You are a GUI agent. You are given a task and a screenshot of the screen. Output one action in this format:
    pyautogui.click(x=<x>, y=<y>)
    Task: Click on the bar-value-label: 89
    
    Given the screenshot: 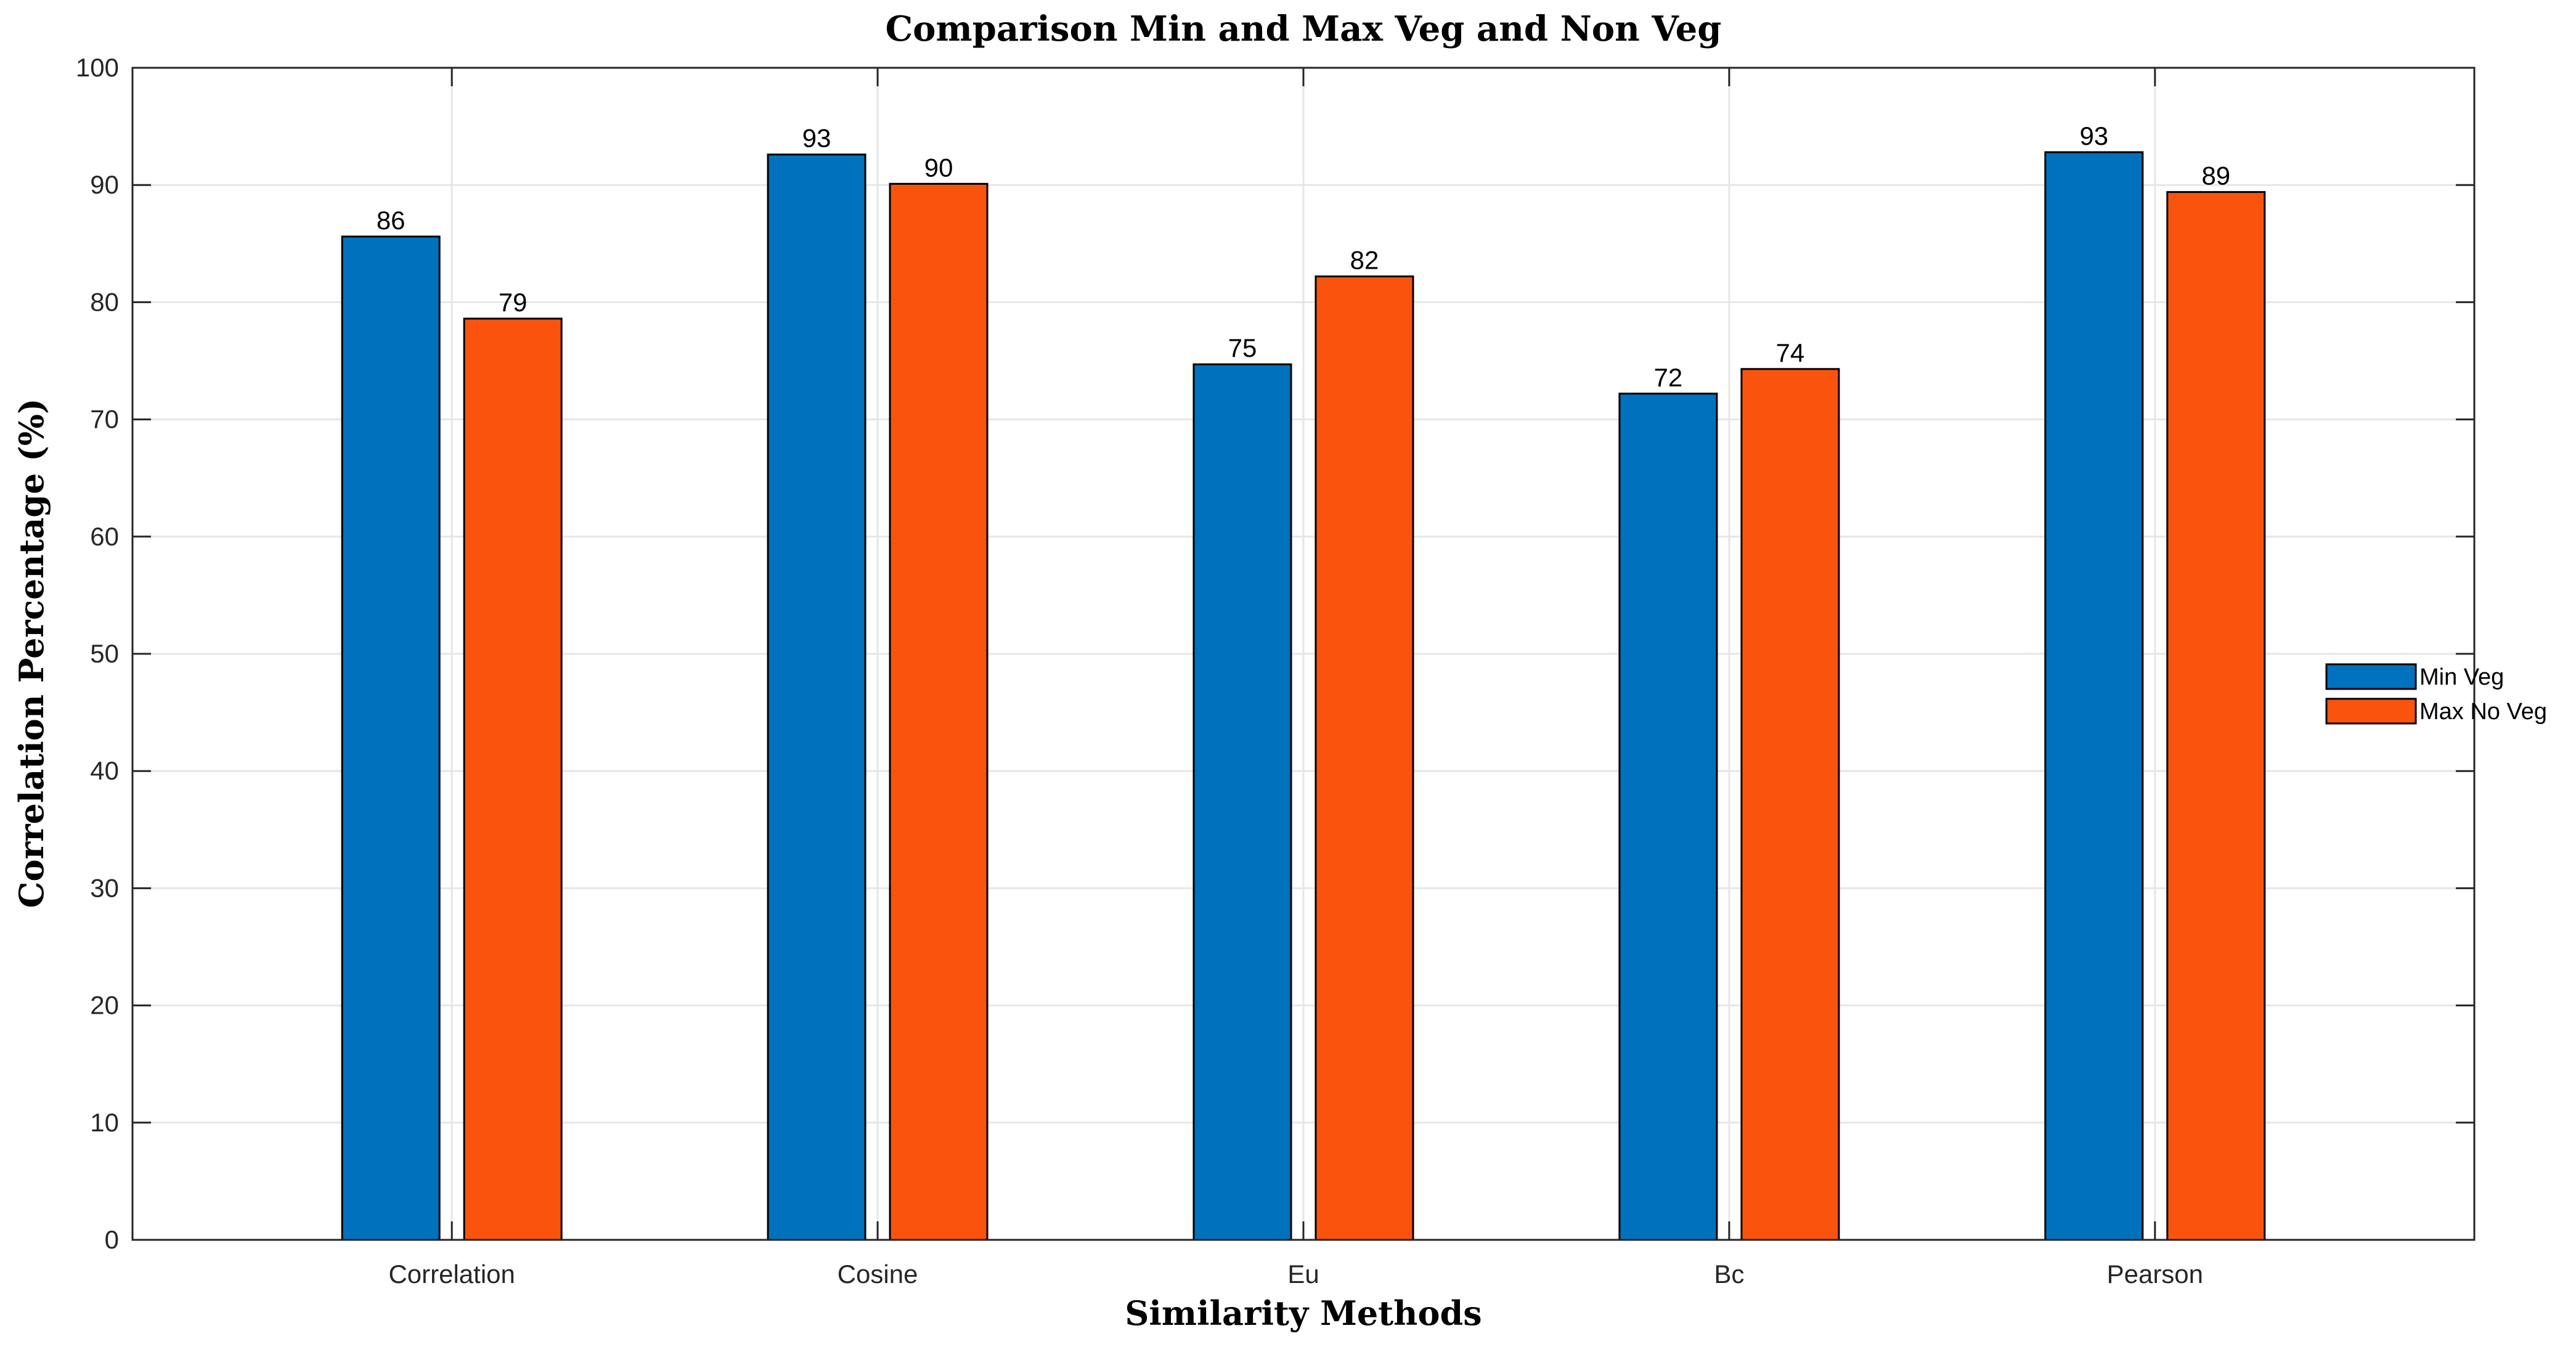 What is the action you would take?
    pyautogui.click(x=2215, y=175)
    